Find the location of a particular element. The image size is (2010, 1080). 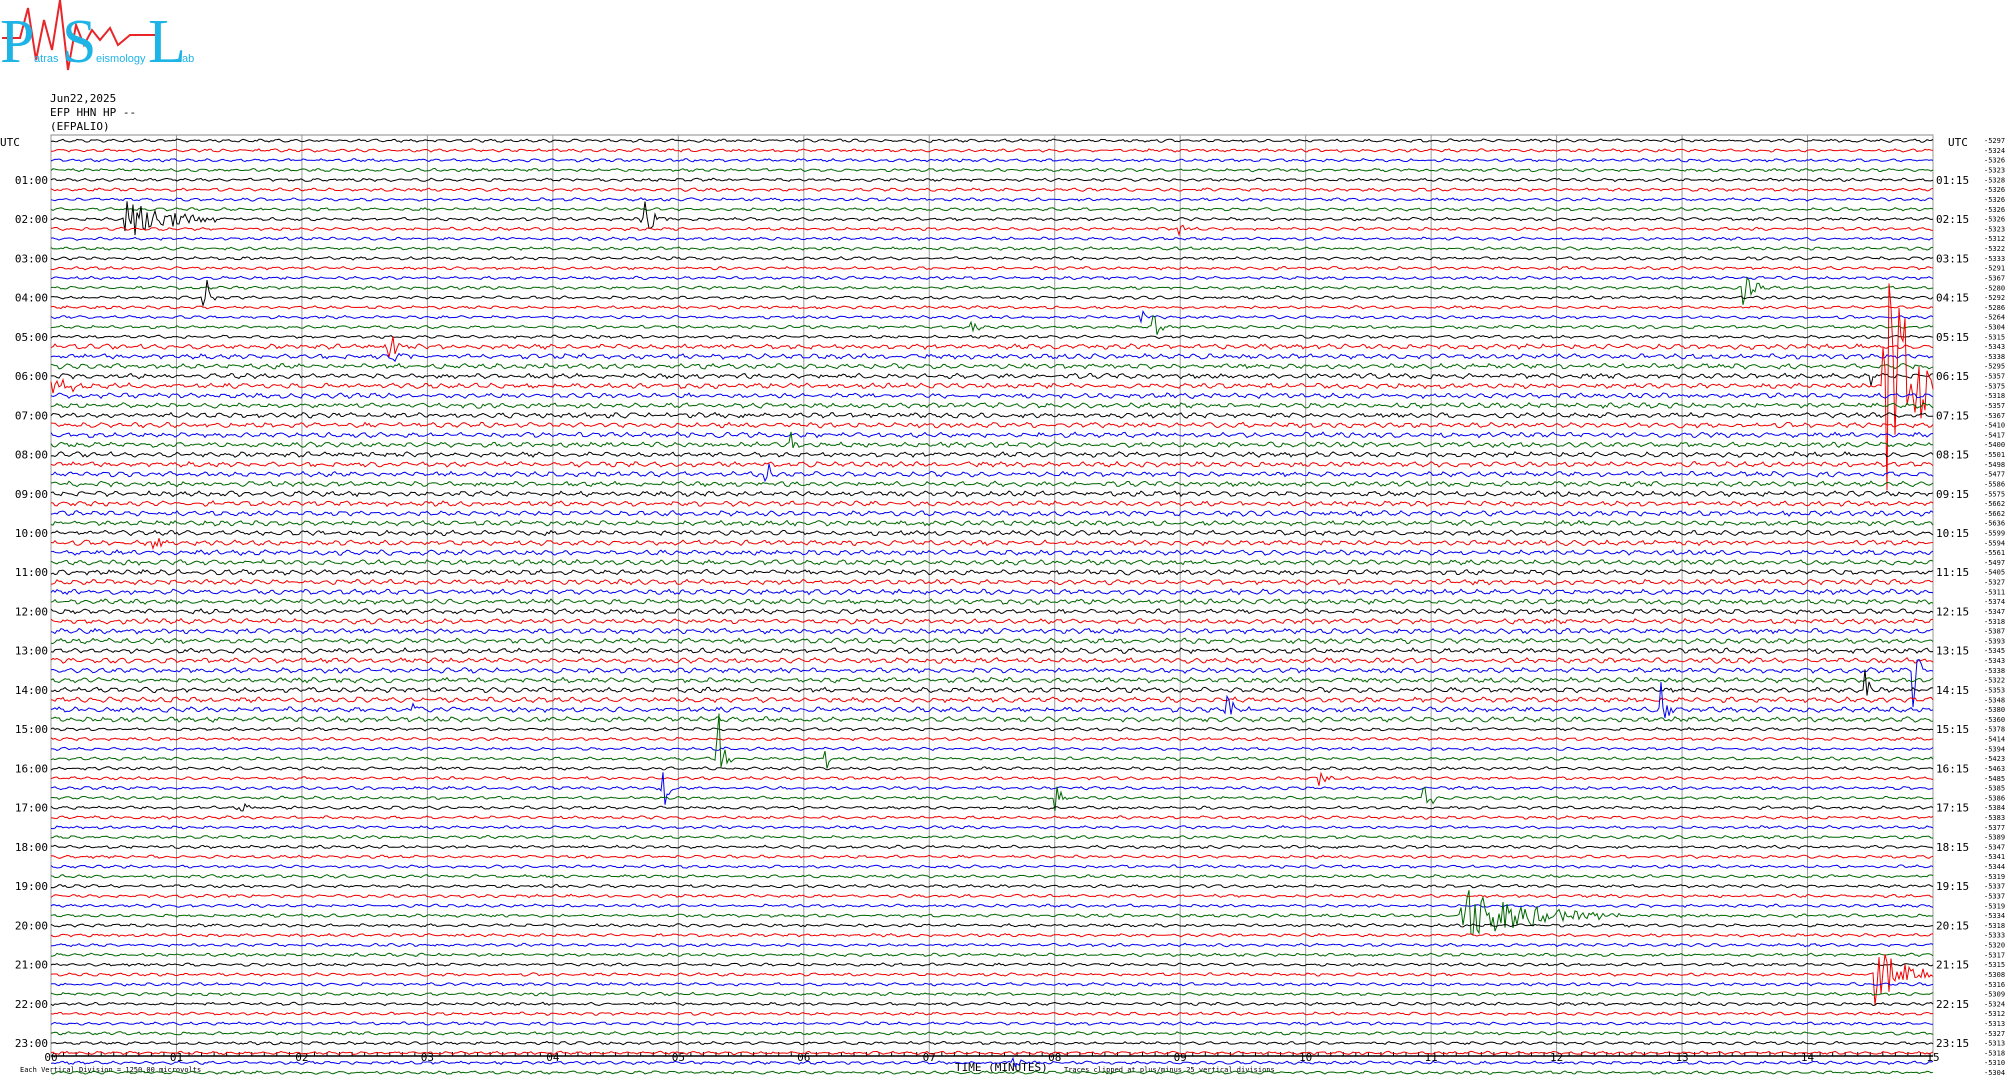

trace-label: -5343 is located at coordinates (1994, 347).